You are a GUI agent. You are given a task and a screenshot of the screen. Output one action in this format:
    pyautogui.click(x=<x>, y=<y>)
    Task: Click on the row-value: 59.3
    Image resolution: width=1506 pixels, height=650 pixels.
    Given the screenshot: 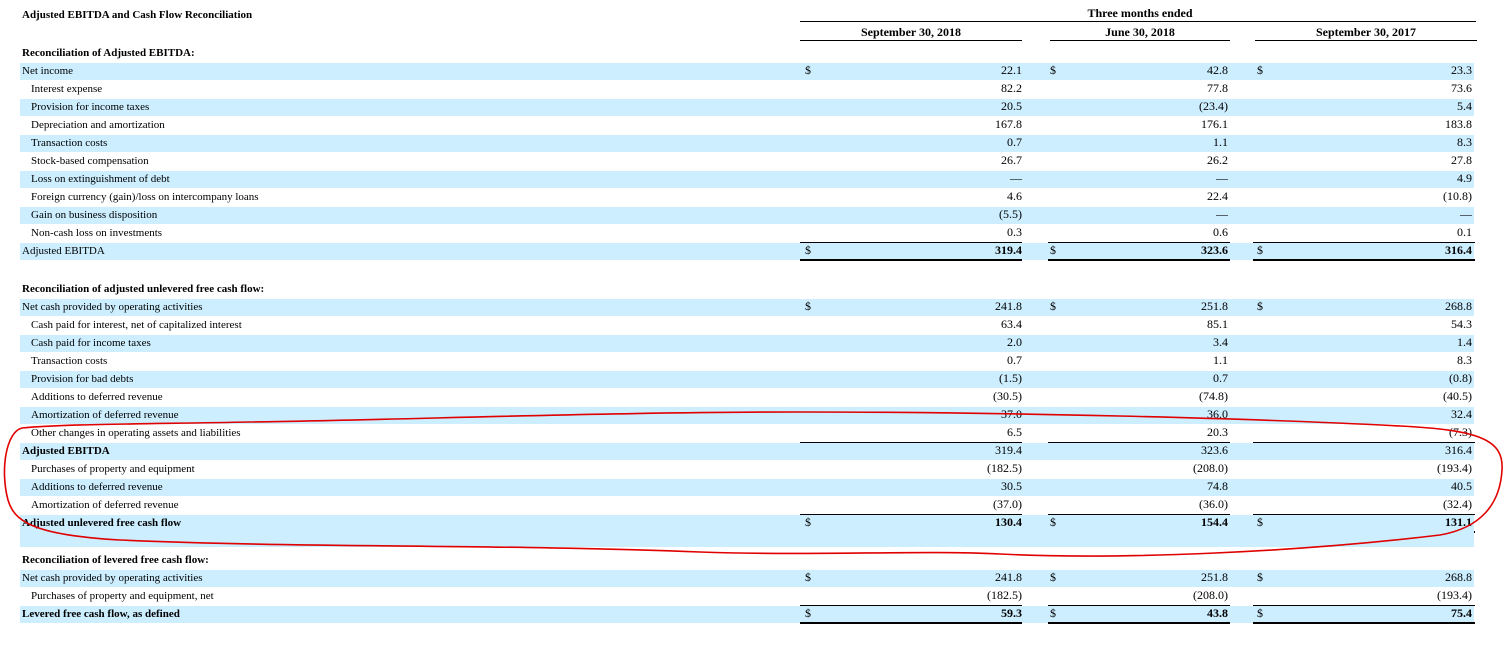 What is the action you would take?
    pyautogui.click(x=1011, y=613)
    